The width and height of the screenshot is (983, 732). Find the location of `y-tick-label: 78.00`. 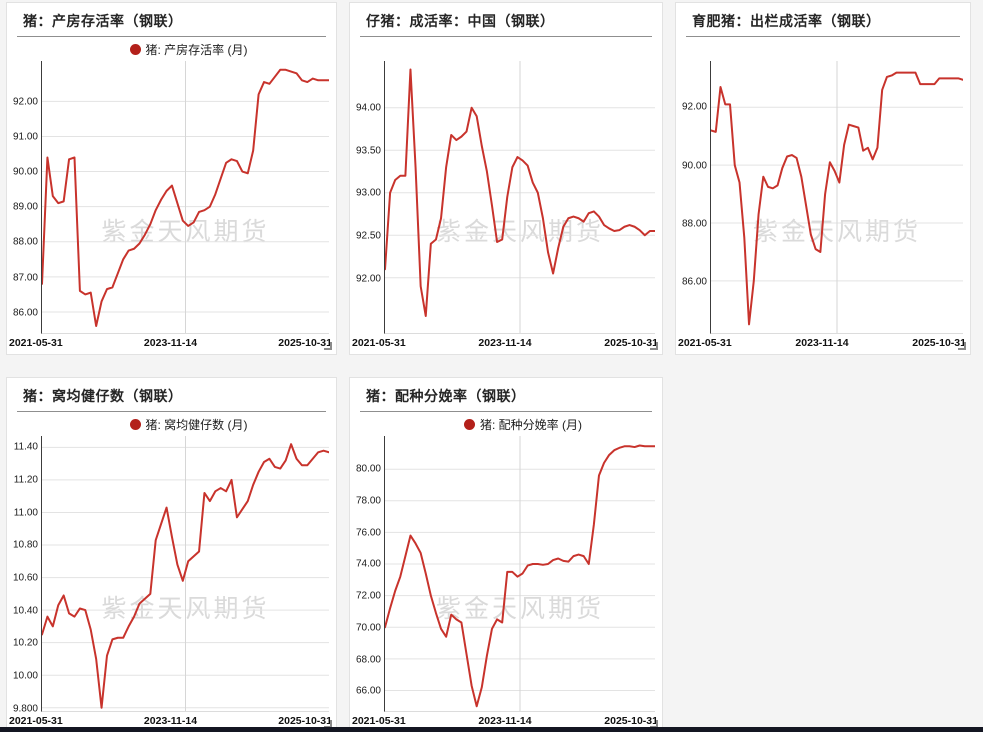

y-tick-label: 78.00 is located at coordinates (368, 501).